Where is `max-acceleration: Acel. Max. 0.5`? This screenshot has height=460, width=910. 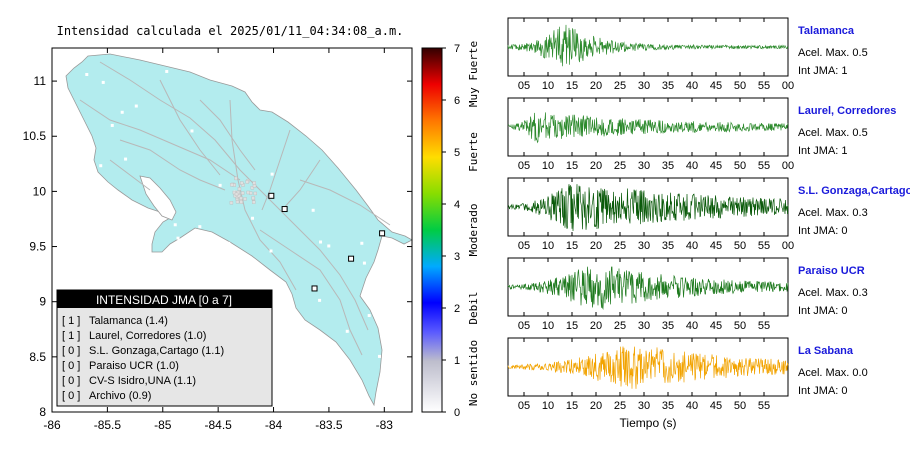 max-acceleration: Acel. Max. 0.5 is located at coordinates (833, 53).